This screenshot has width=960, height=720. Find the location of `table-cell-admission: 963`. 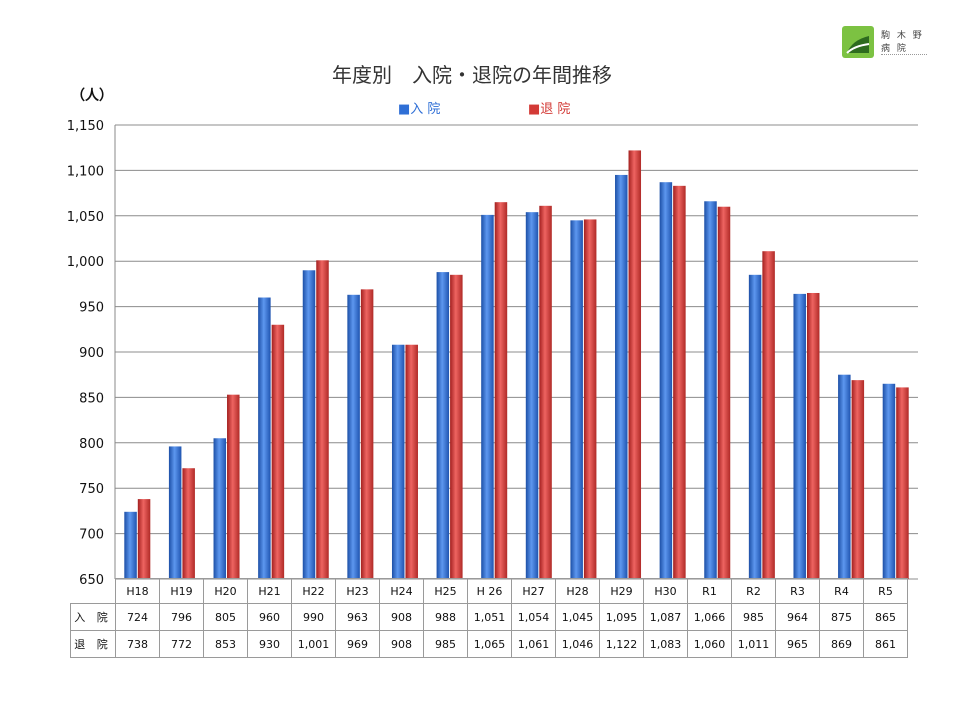

table-cell-admission: 963 is located at coordinates (357, 617).